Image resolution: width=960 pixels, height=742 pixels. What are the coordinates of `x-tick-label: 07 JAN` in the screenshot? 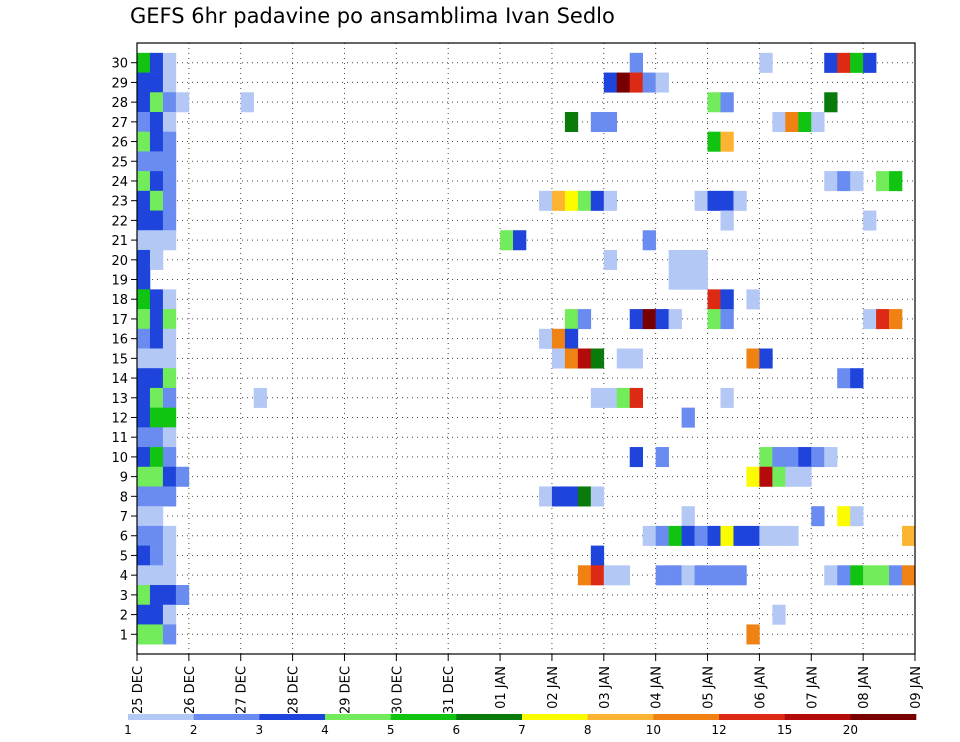 It's located at (812, 687).